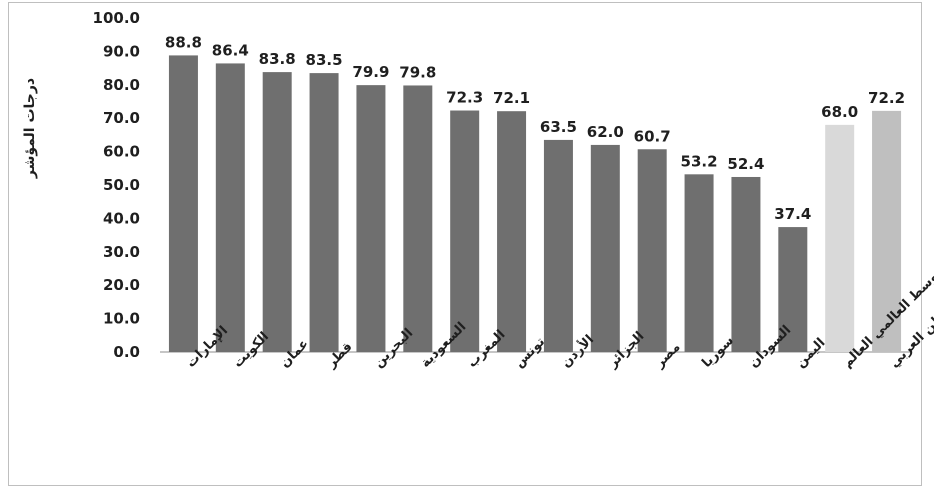 The width and height of the screenshot is (934, 498). Describe the element at coordinates (511, 98) in the screenshot. I see `data-label: 72.1` at that location.